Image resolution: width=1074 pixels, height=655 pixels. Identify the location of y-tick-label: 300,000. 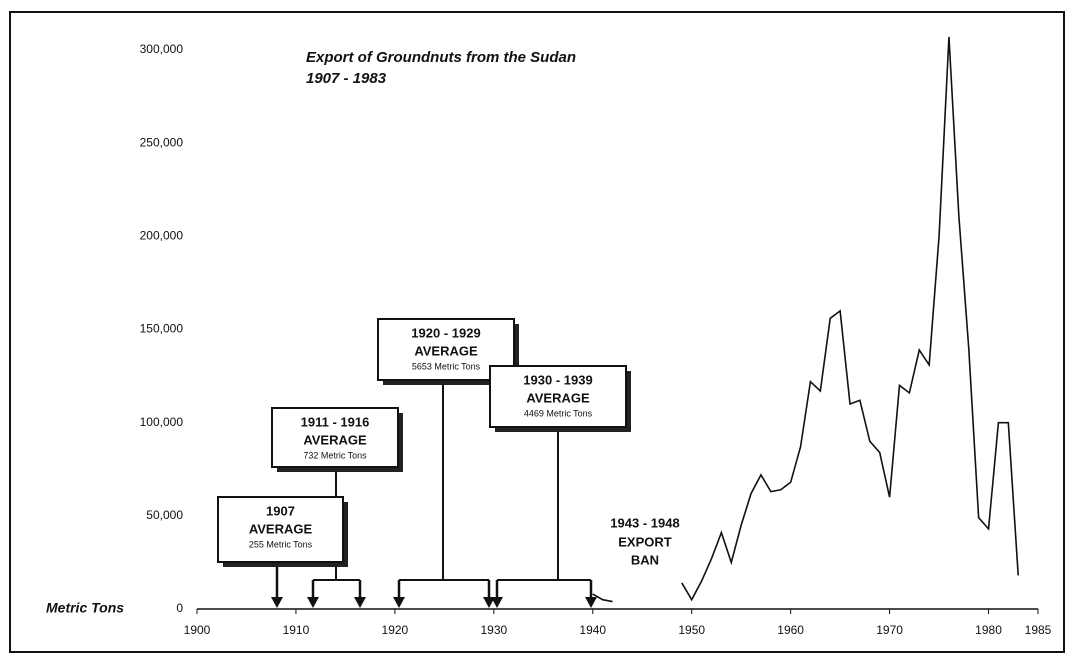
(162, 49).